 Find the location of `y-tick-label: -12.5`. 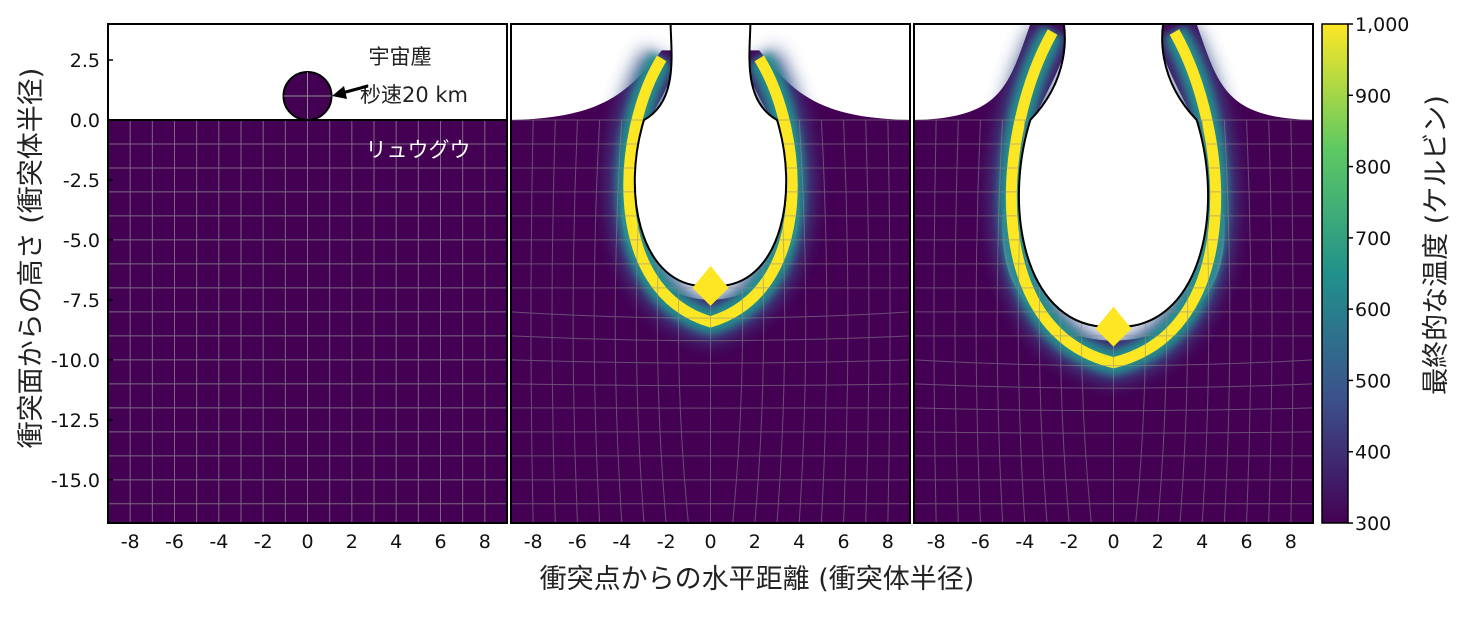

y-tick-label: -12.5 is located at coordinates (75, 421).